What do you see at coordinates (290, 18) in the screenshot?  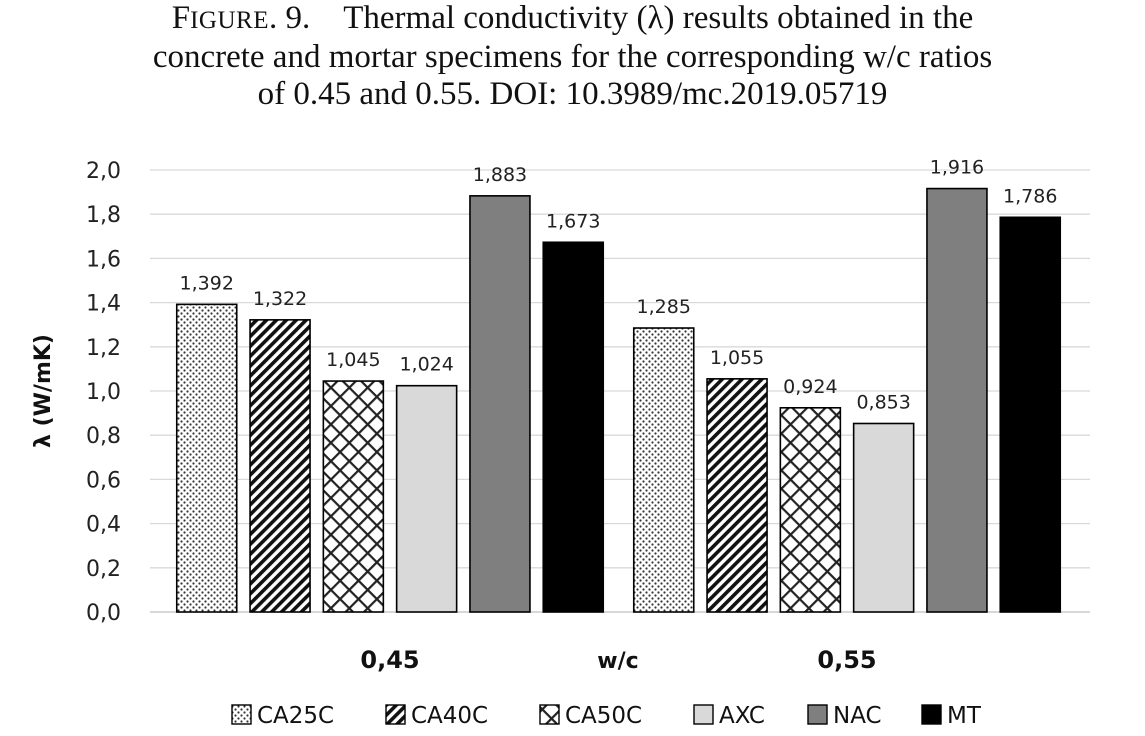 I see `figure-label-number: . 9.` at bounding box center [290, 18].